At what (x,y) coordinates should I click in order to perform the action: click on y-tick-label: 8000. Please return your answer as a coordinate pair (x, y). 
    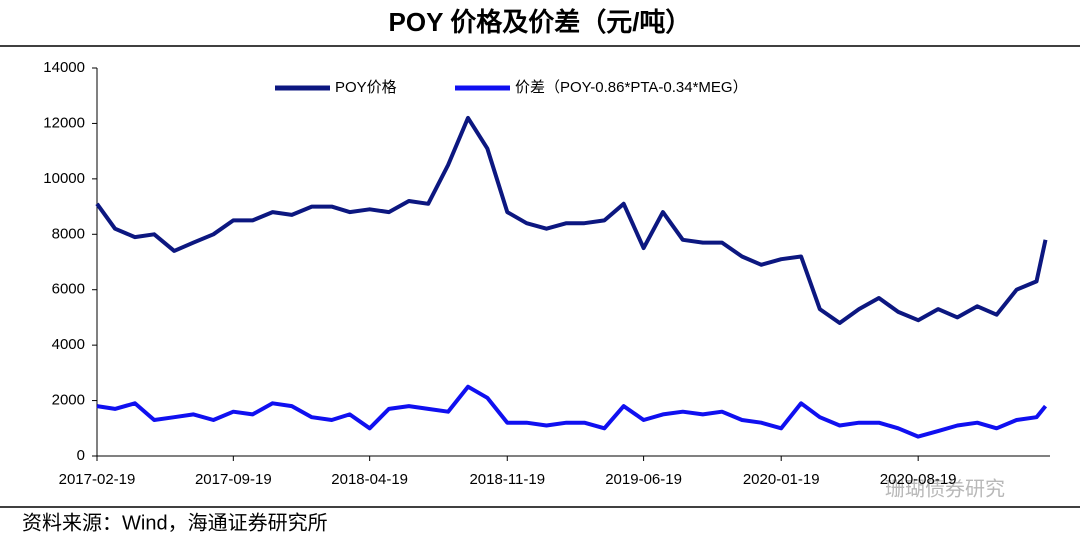
    Looking at the image, I should click on (68, 233).